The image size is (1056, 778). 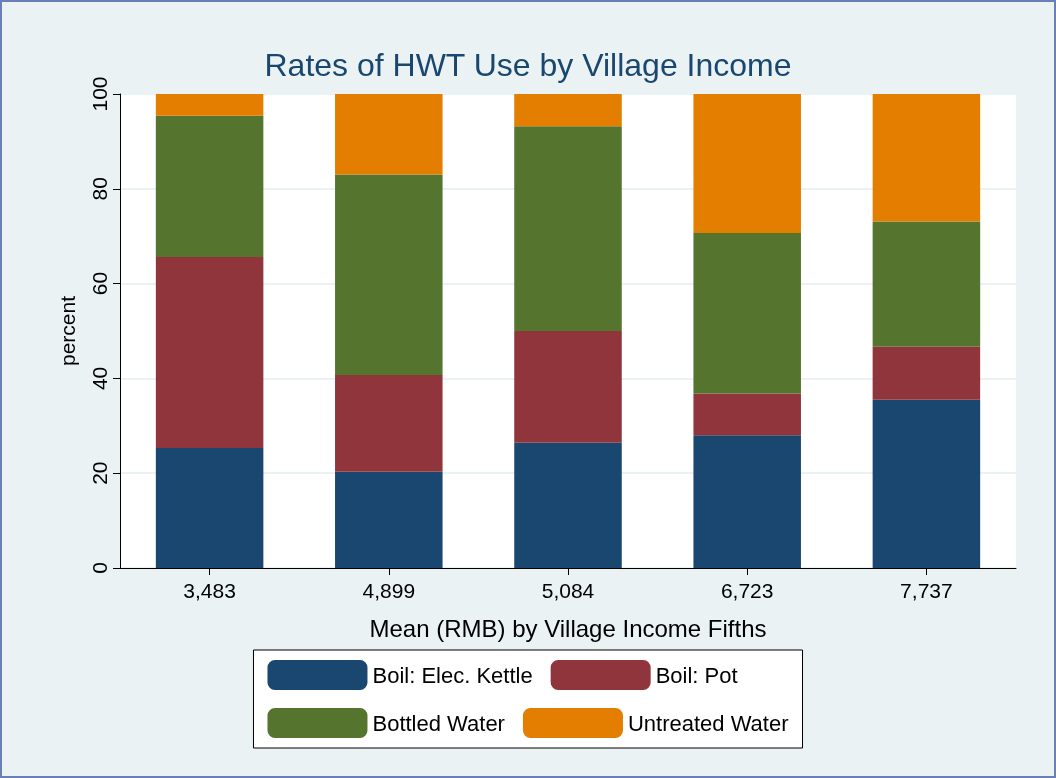 What do you see at coordinates (67, 331) in the screenshot?
I see `y-axis-title: percent` at bounding box center [67, 331].